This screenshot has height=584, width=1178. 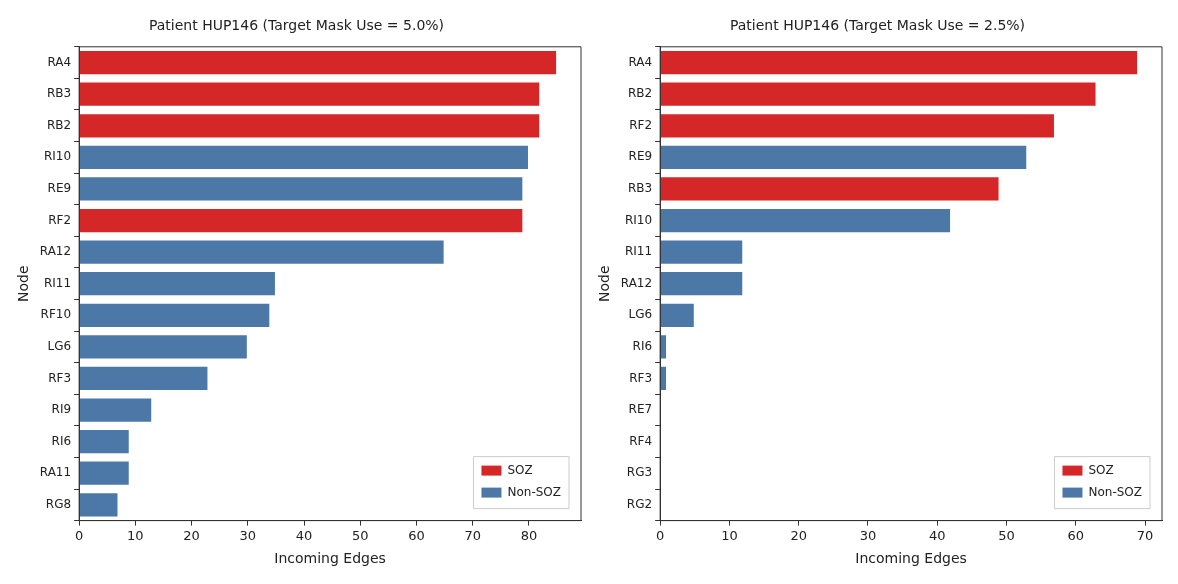 I want to click on y-tick-label: RE7, so click(x=640, y=409).